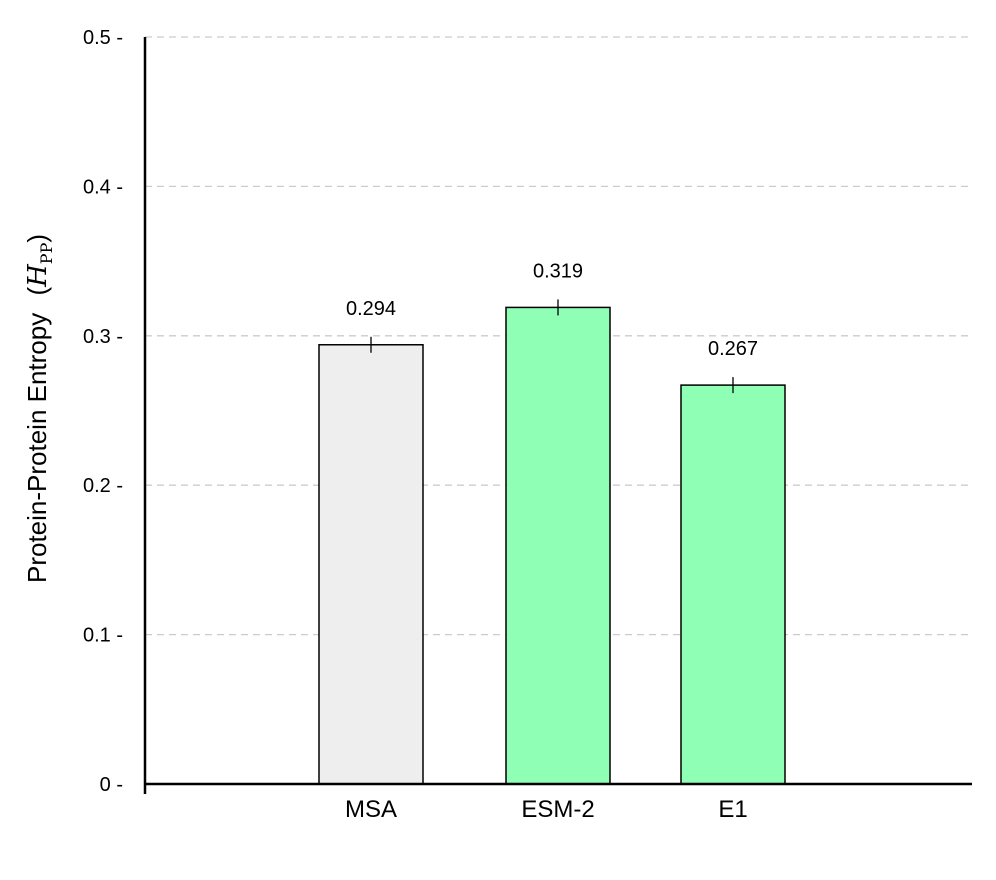  I want to click on y-axis-label: Protein-Protein Entropy (HPP), so click(39, 408).